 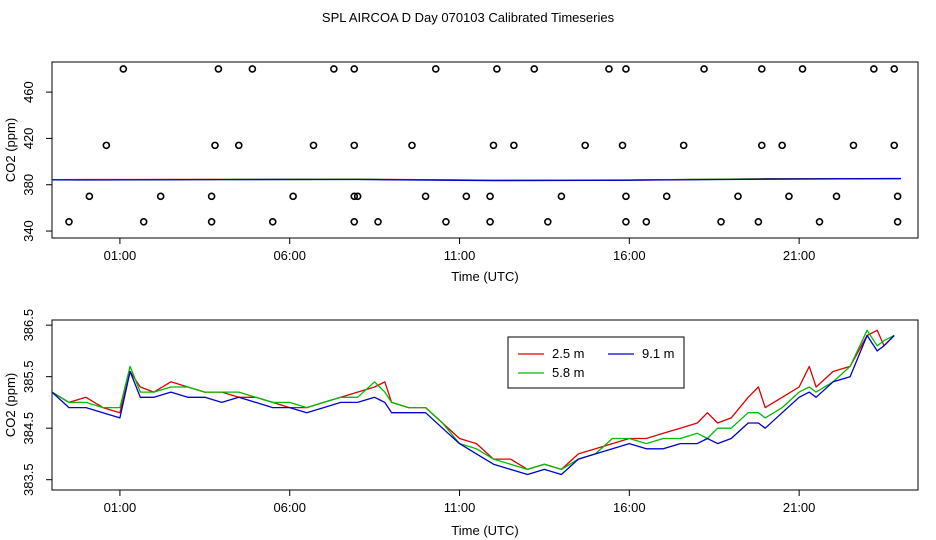 I want to click on bottom-xtick-label-1: 06:00, so click(x=289, y=507).